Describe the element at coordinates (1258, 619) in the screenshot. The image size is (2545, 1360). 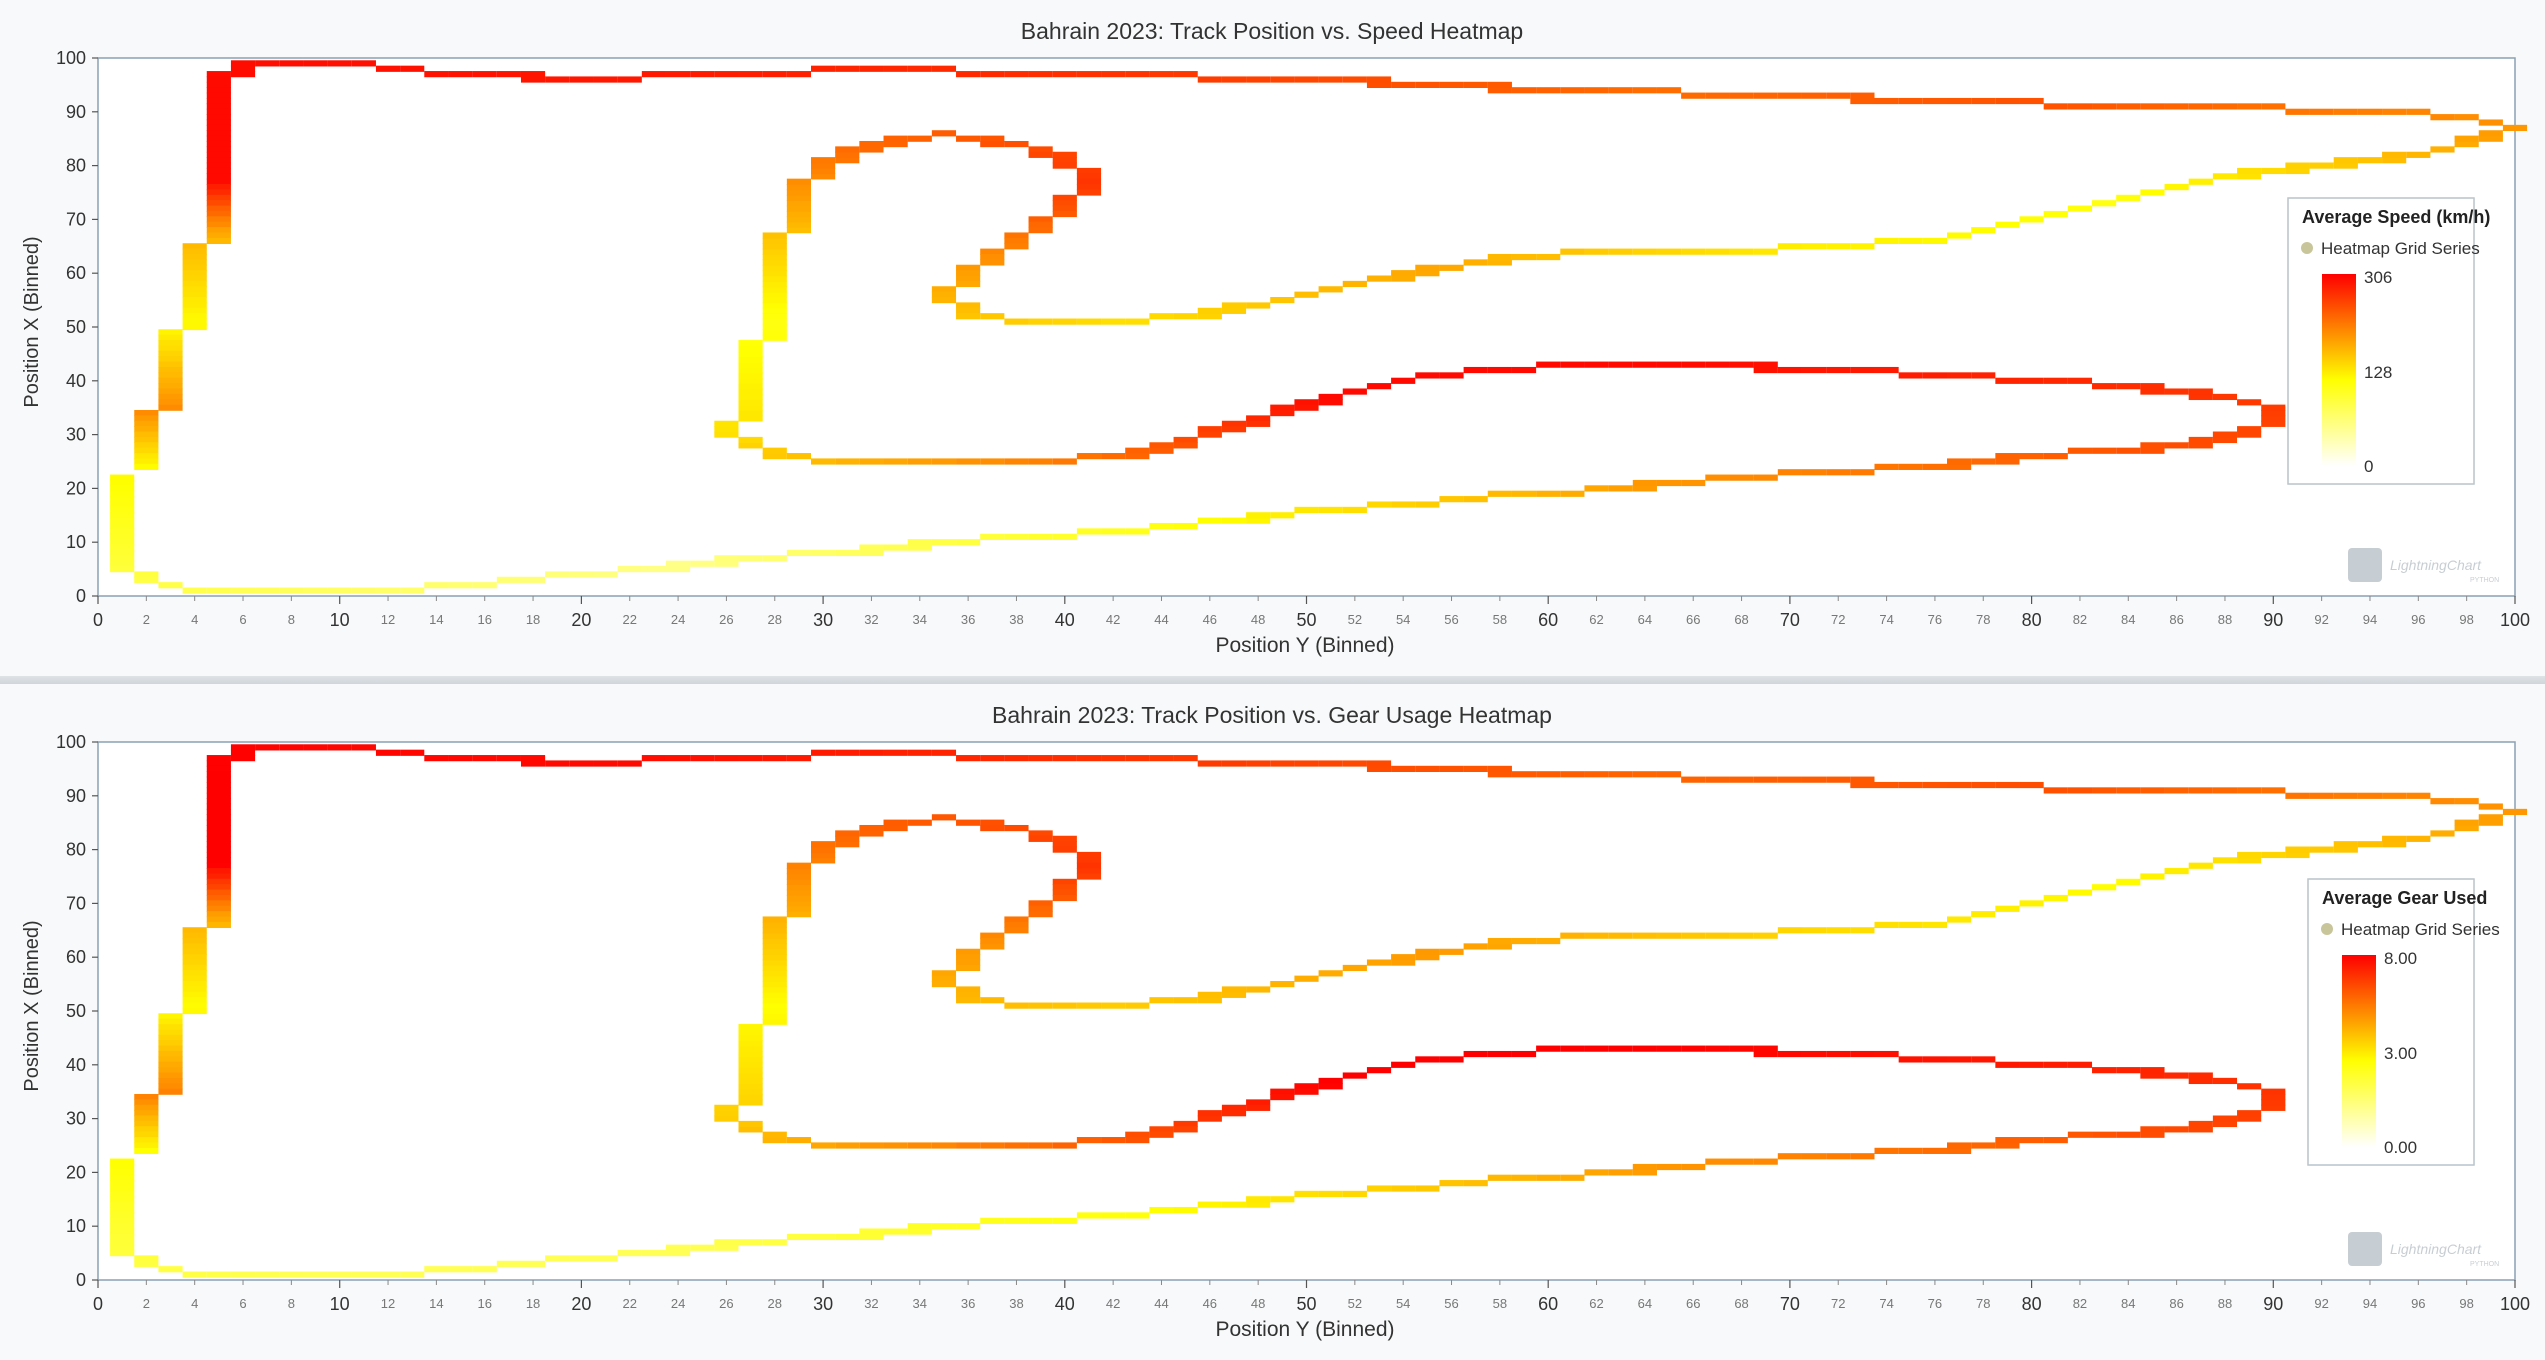
I see `x-minor-tick-label: 48` at that location.